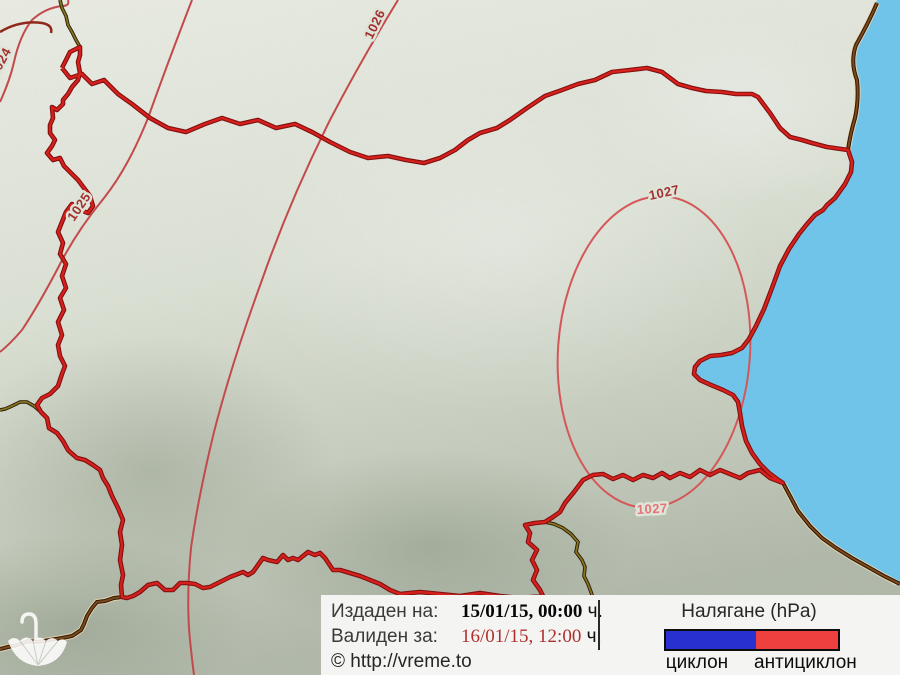 This screenshot has width=900, height=675. I want to click on isobar-1027-ellipse, so click(654, 352).